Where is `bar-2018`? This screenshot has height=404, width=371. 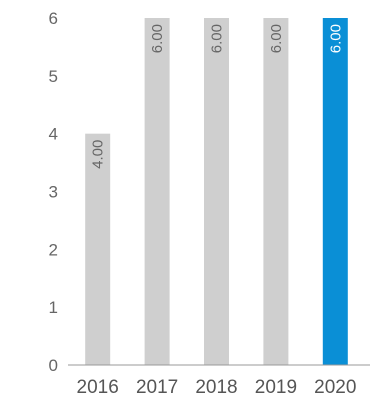
bar-2018 is located at coordinates (216, 191).